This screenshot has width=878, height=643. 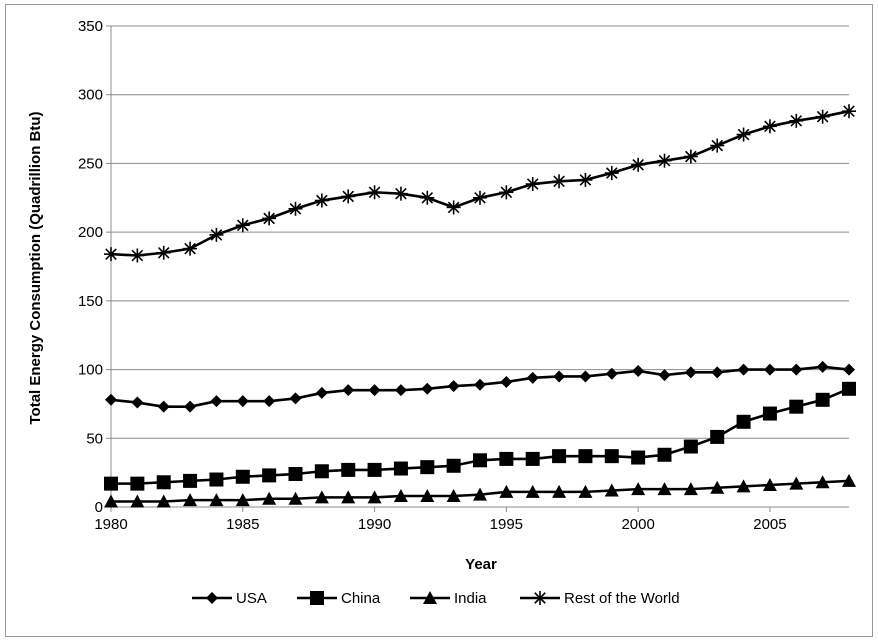 What do you see at coordinates (600, 598) in the screenshot?
I see `legend-item-rest-of-the-world: Rest of the World` at bounding box center [600, 598].